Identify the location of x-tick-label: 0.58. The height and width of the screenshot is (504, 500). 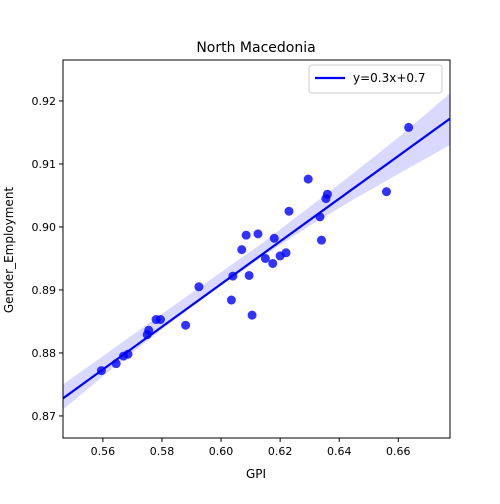
(162, 451).